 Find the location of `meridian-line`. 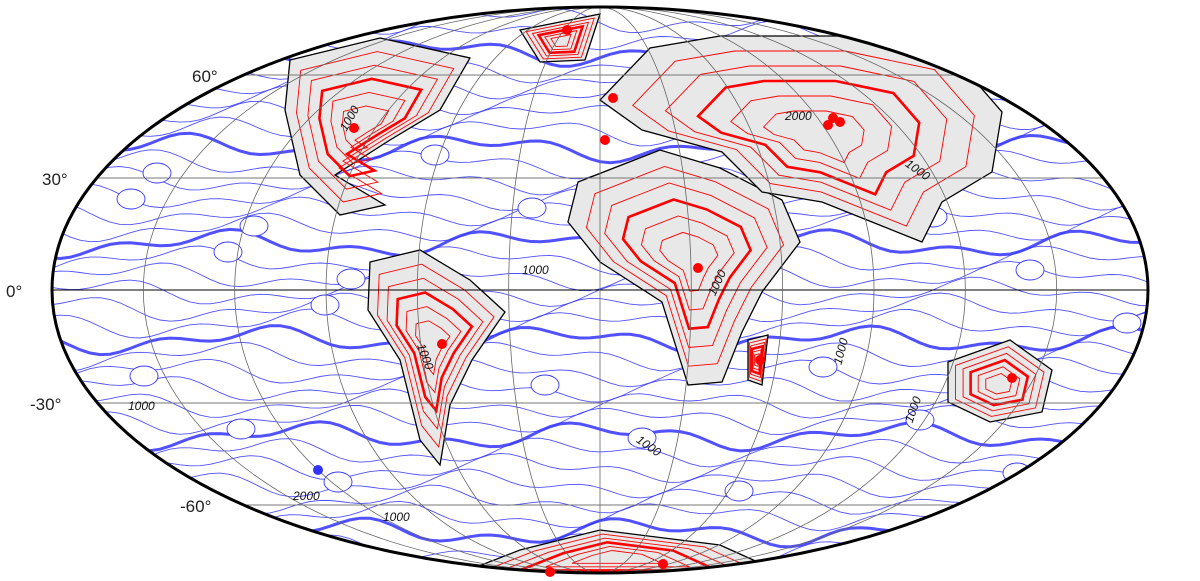

meridian-line is located at coordinates (600, 290).